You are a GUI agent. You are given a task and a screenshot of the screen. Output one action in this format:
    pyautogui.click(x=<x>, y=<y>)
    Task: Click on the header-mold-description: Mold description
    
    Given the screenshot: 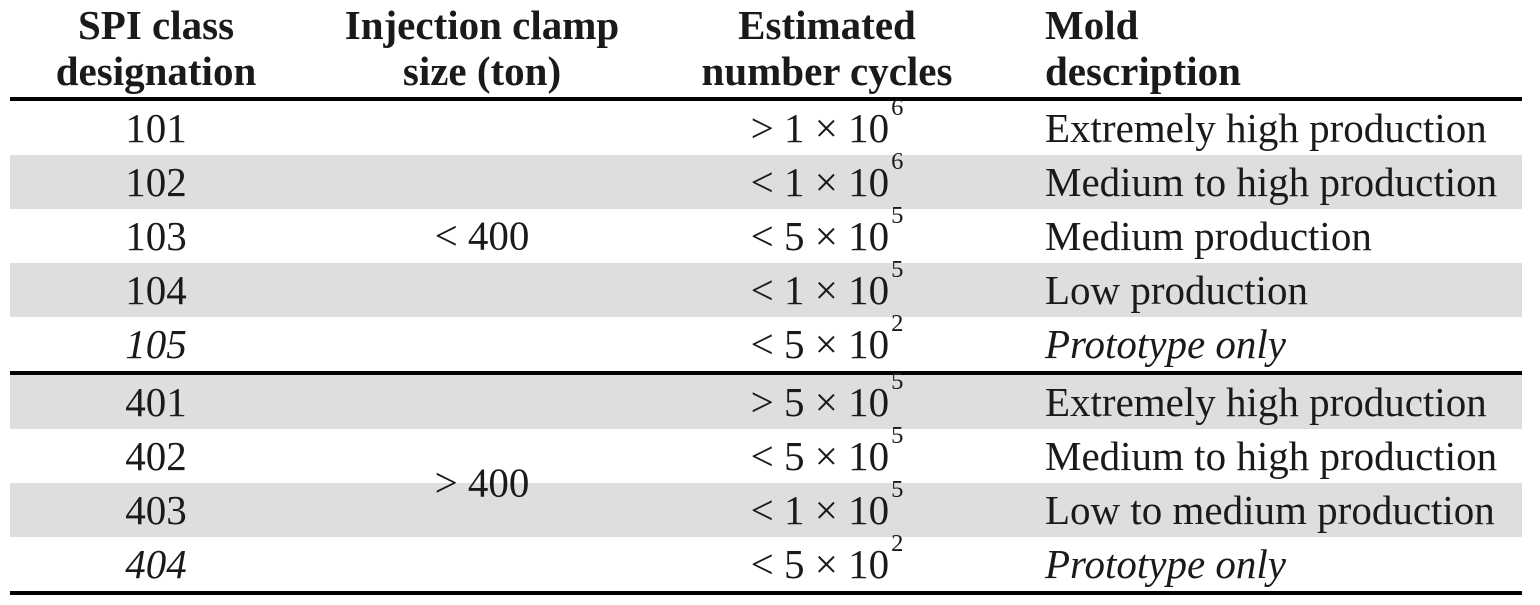 What is the action you would take?
    pyautogui.click(x=1257, y=48)
    